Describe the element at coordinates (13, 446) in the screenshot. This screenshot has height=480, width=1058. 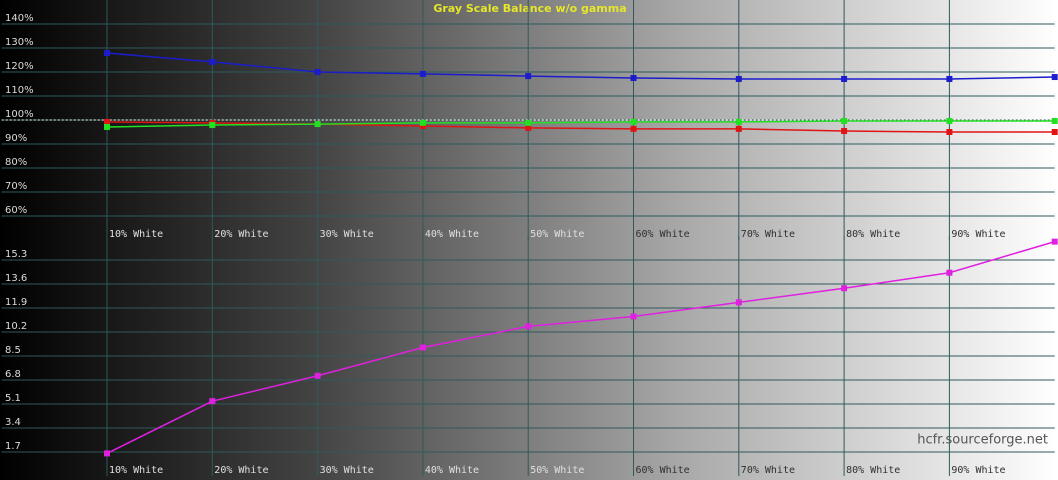
I see `y-tick-label: 1.7` at that location.